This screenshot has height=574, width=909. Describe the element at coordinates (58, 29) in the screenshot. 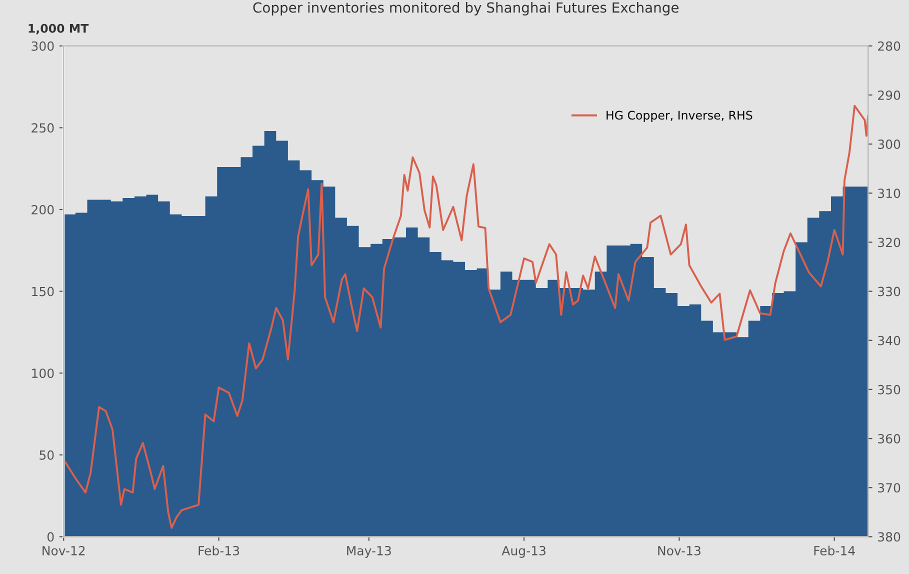

I see `y-axis-title: 1,000 MT` at that location.